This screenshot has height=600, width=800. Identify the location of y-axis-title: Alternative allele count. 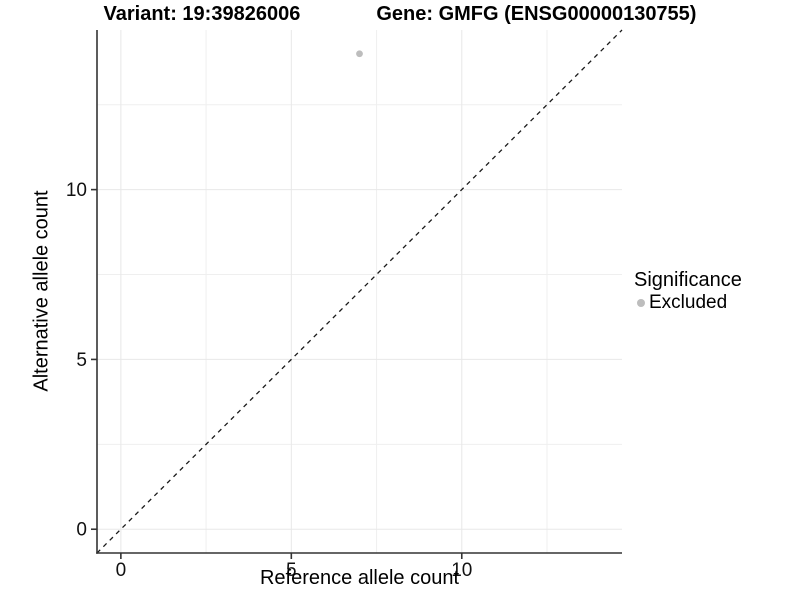
(41, 291).